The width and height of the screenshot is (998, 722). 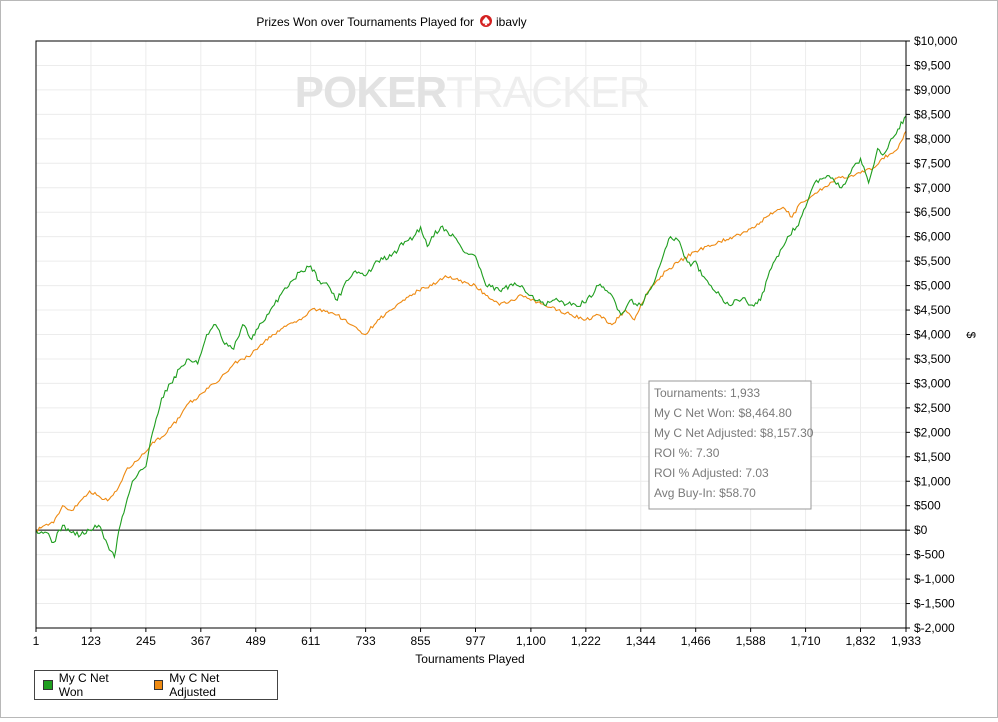 I want to click on y-tick-label: $2,000, so click(x=932, y=432).